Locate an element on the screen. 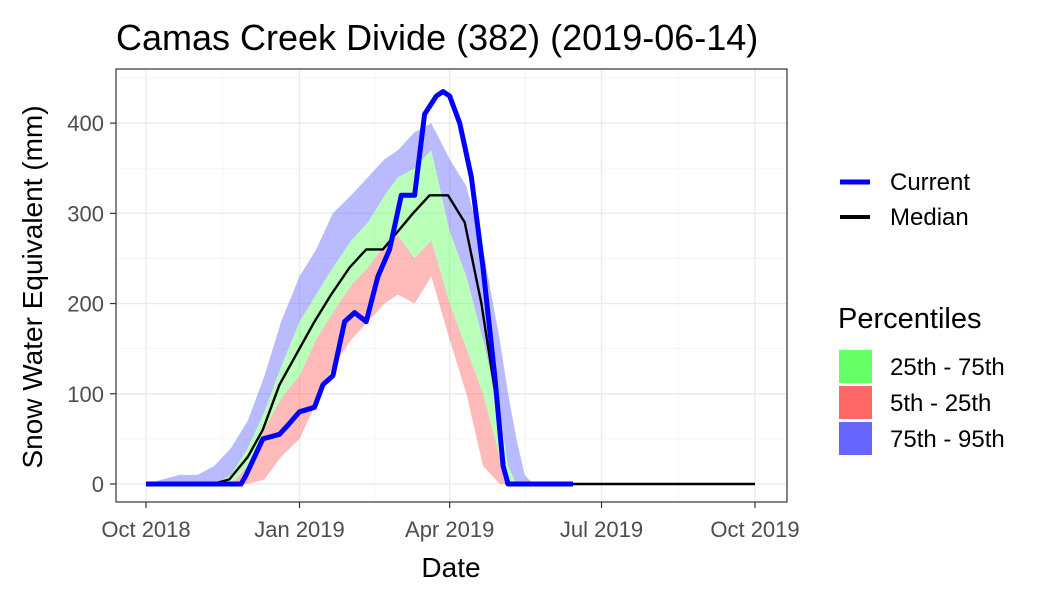  legend-label-current: Current is located at coordinates (930, 182).